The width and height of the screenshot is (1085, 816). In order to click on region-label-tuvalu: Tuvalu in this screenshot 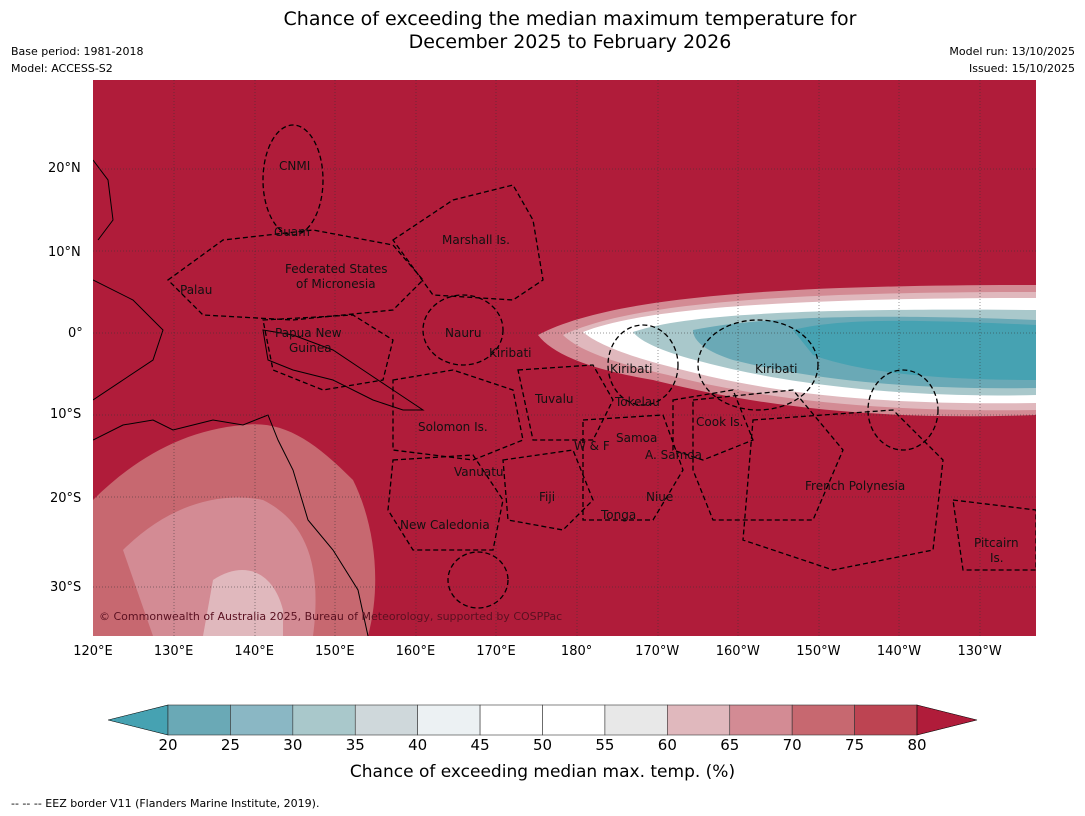, I will do `click(554, 399)`.